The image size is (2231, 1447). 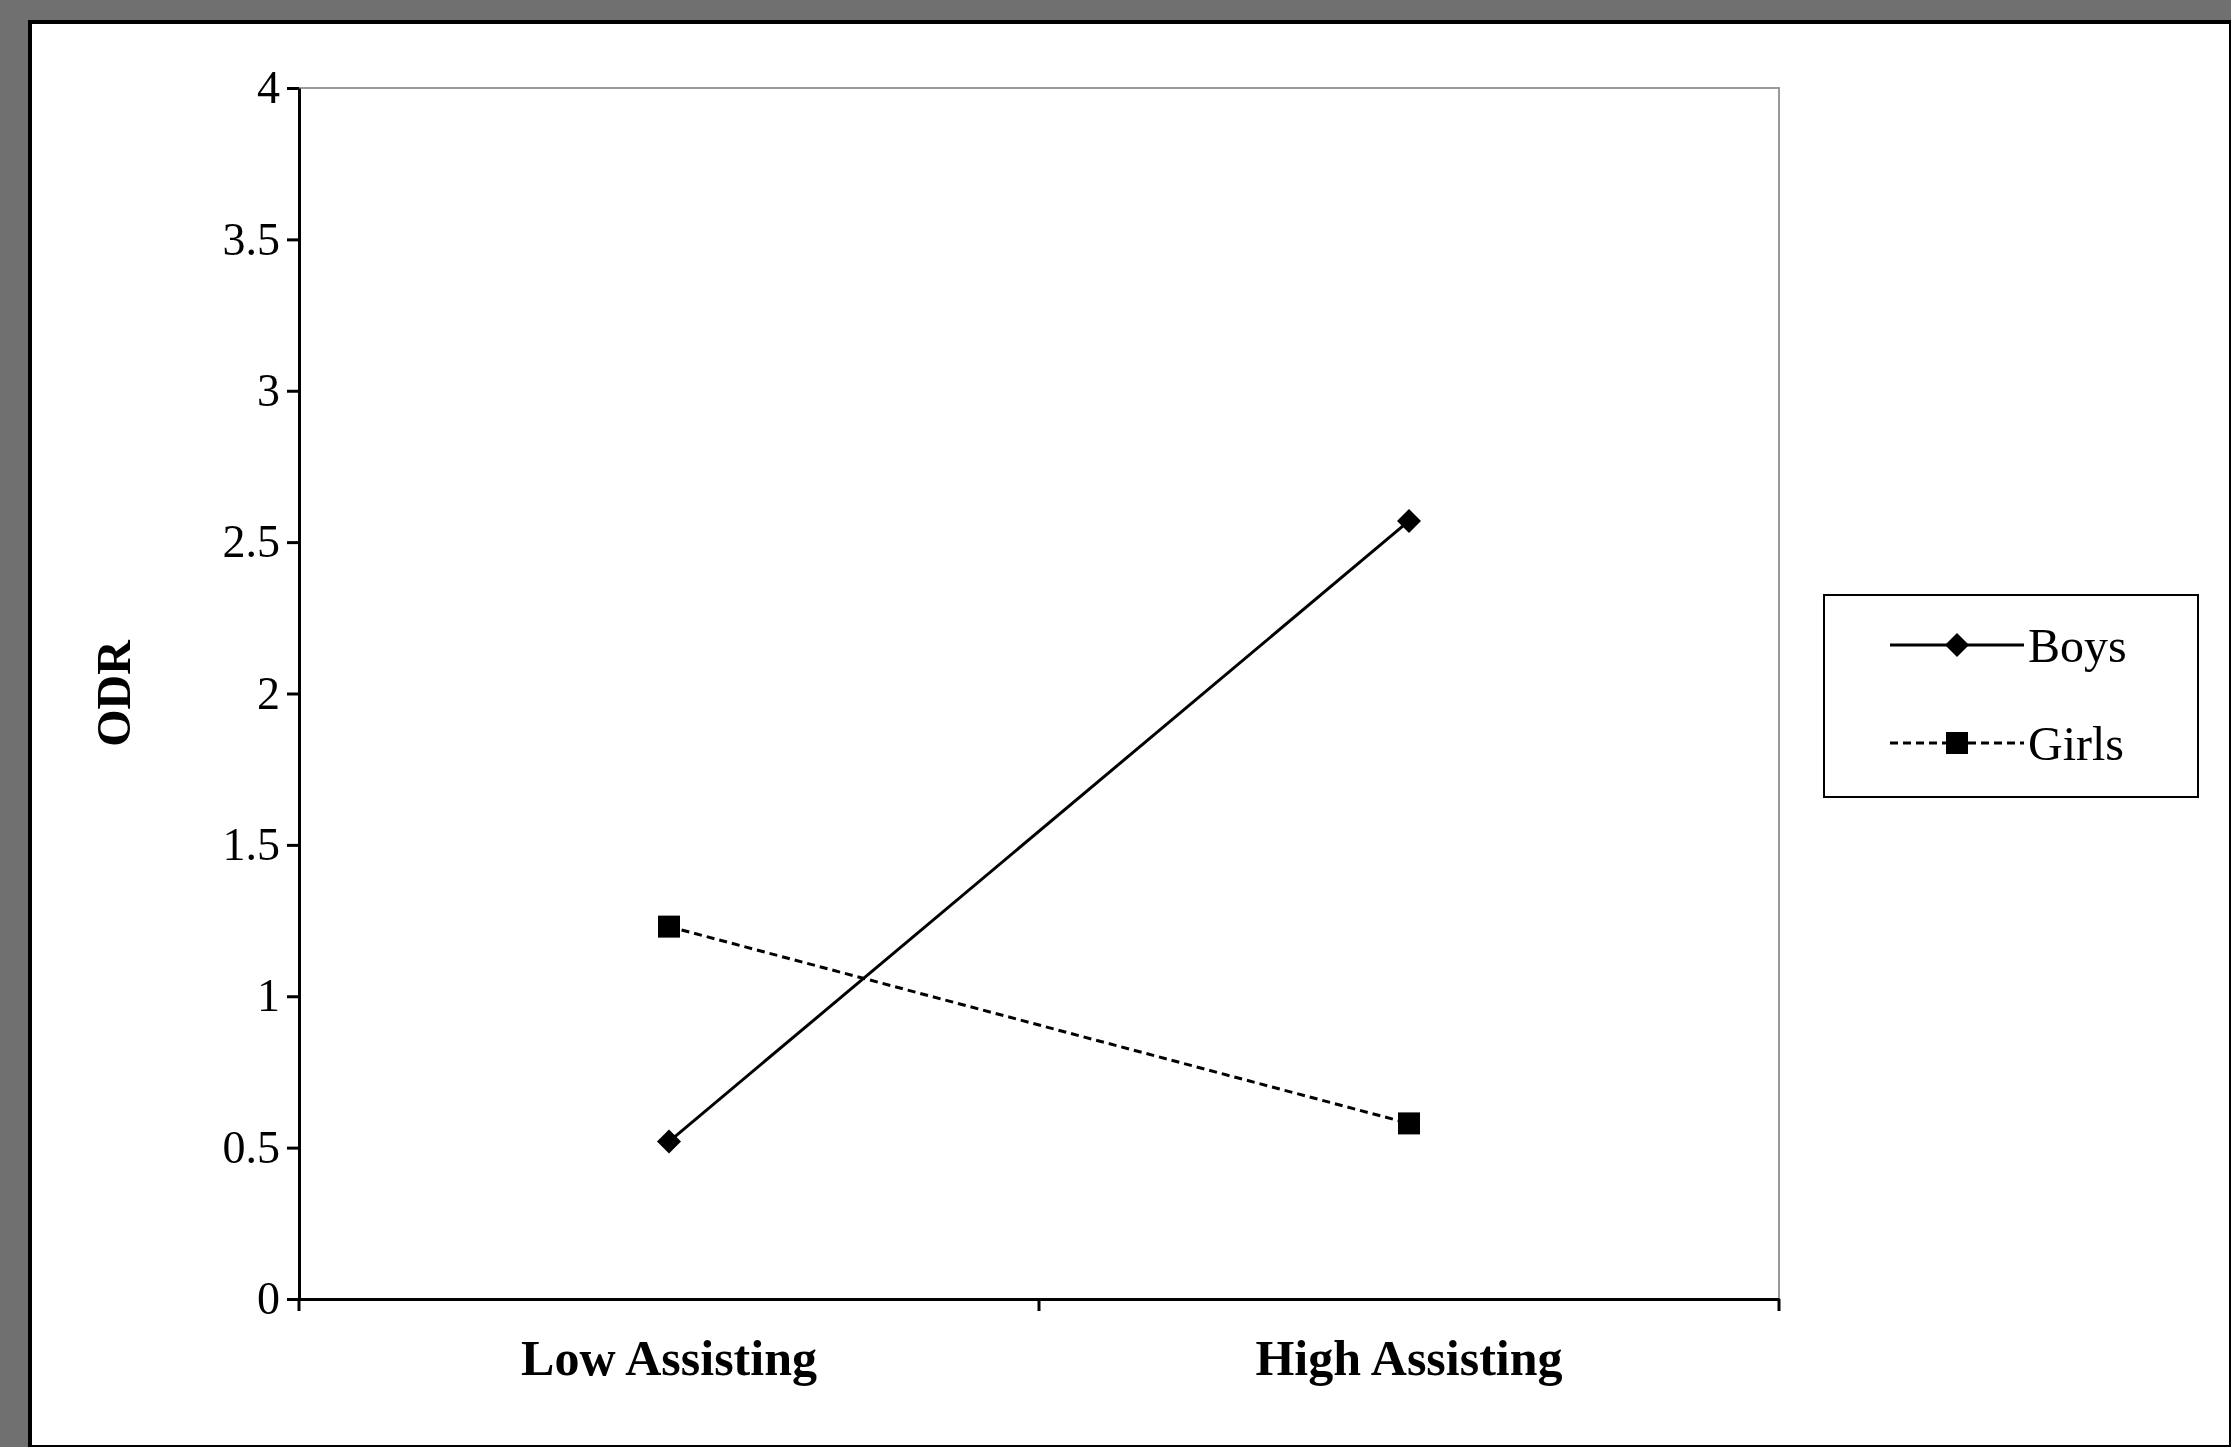 I want to click on y-tick-label: 0.5, so click(x=251, y=1147).